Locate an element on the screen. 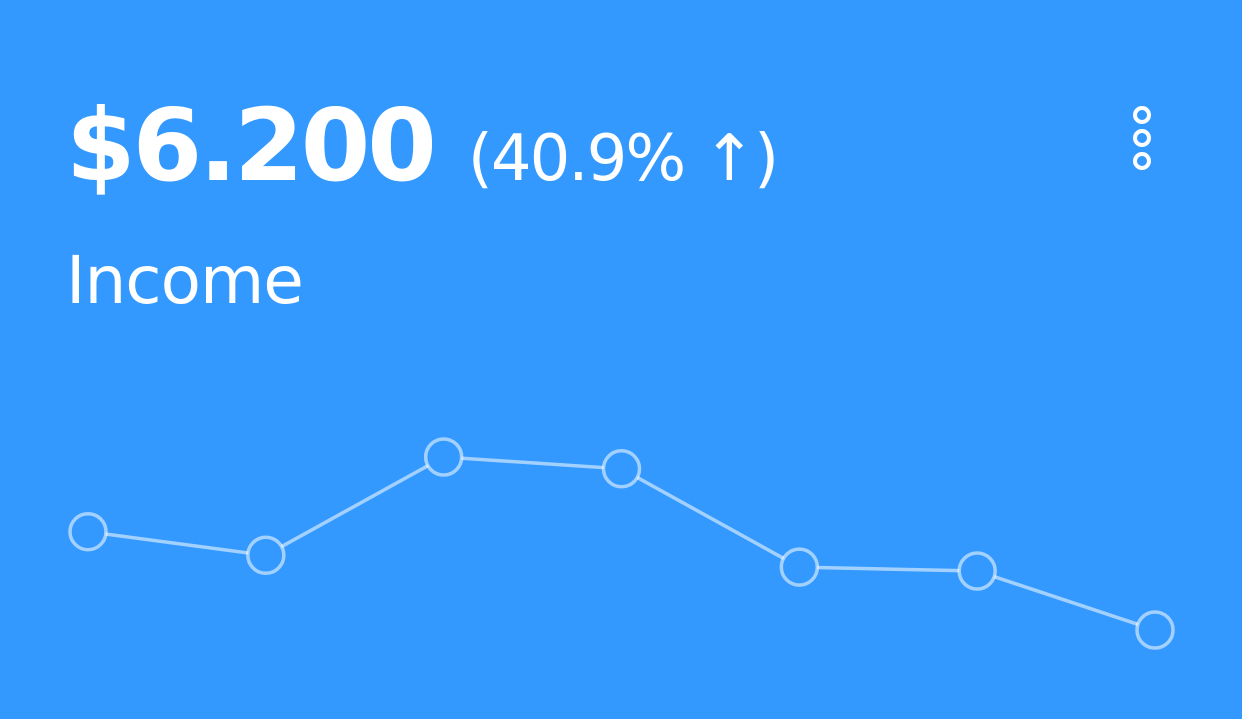  income-change-percent: (40.9% ↑) is located at coordinates (623, 159).